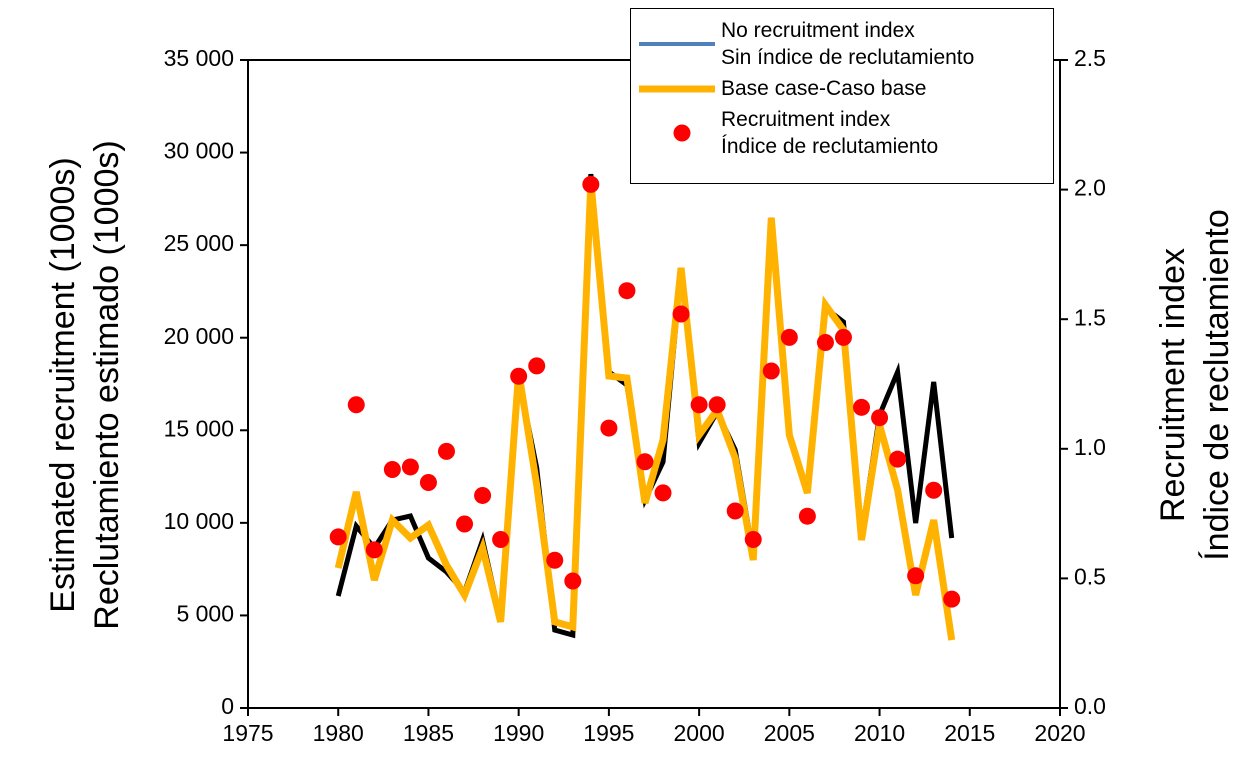 The image size is (1247, 761). Describe the element at coordinates (789, 733) in the screenshot. I see `x-tick-label: 2005` at that location.